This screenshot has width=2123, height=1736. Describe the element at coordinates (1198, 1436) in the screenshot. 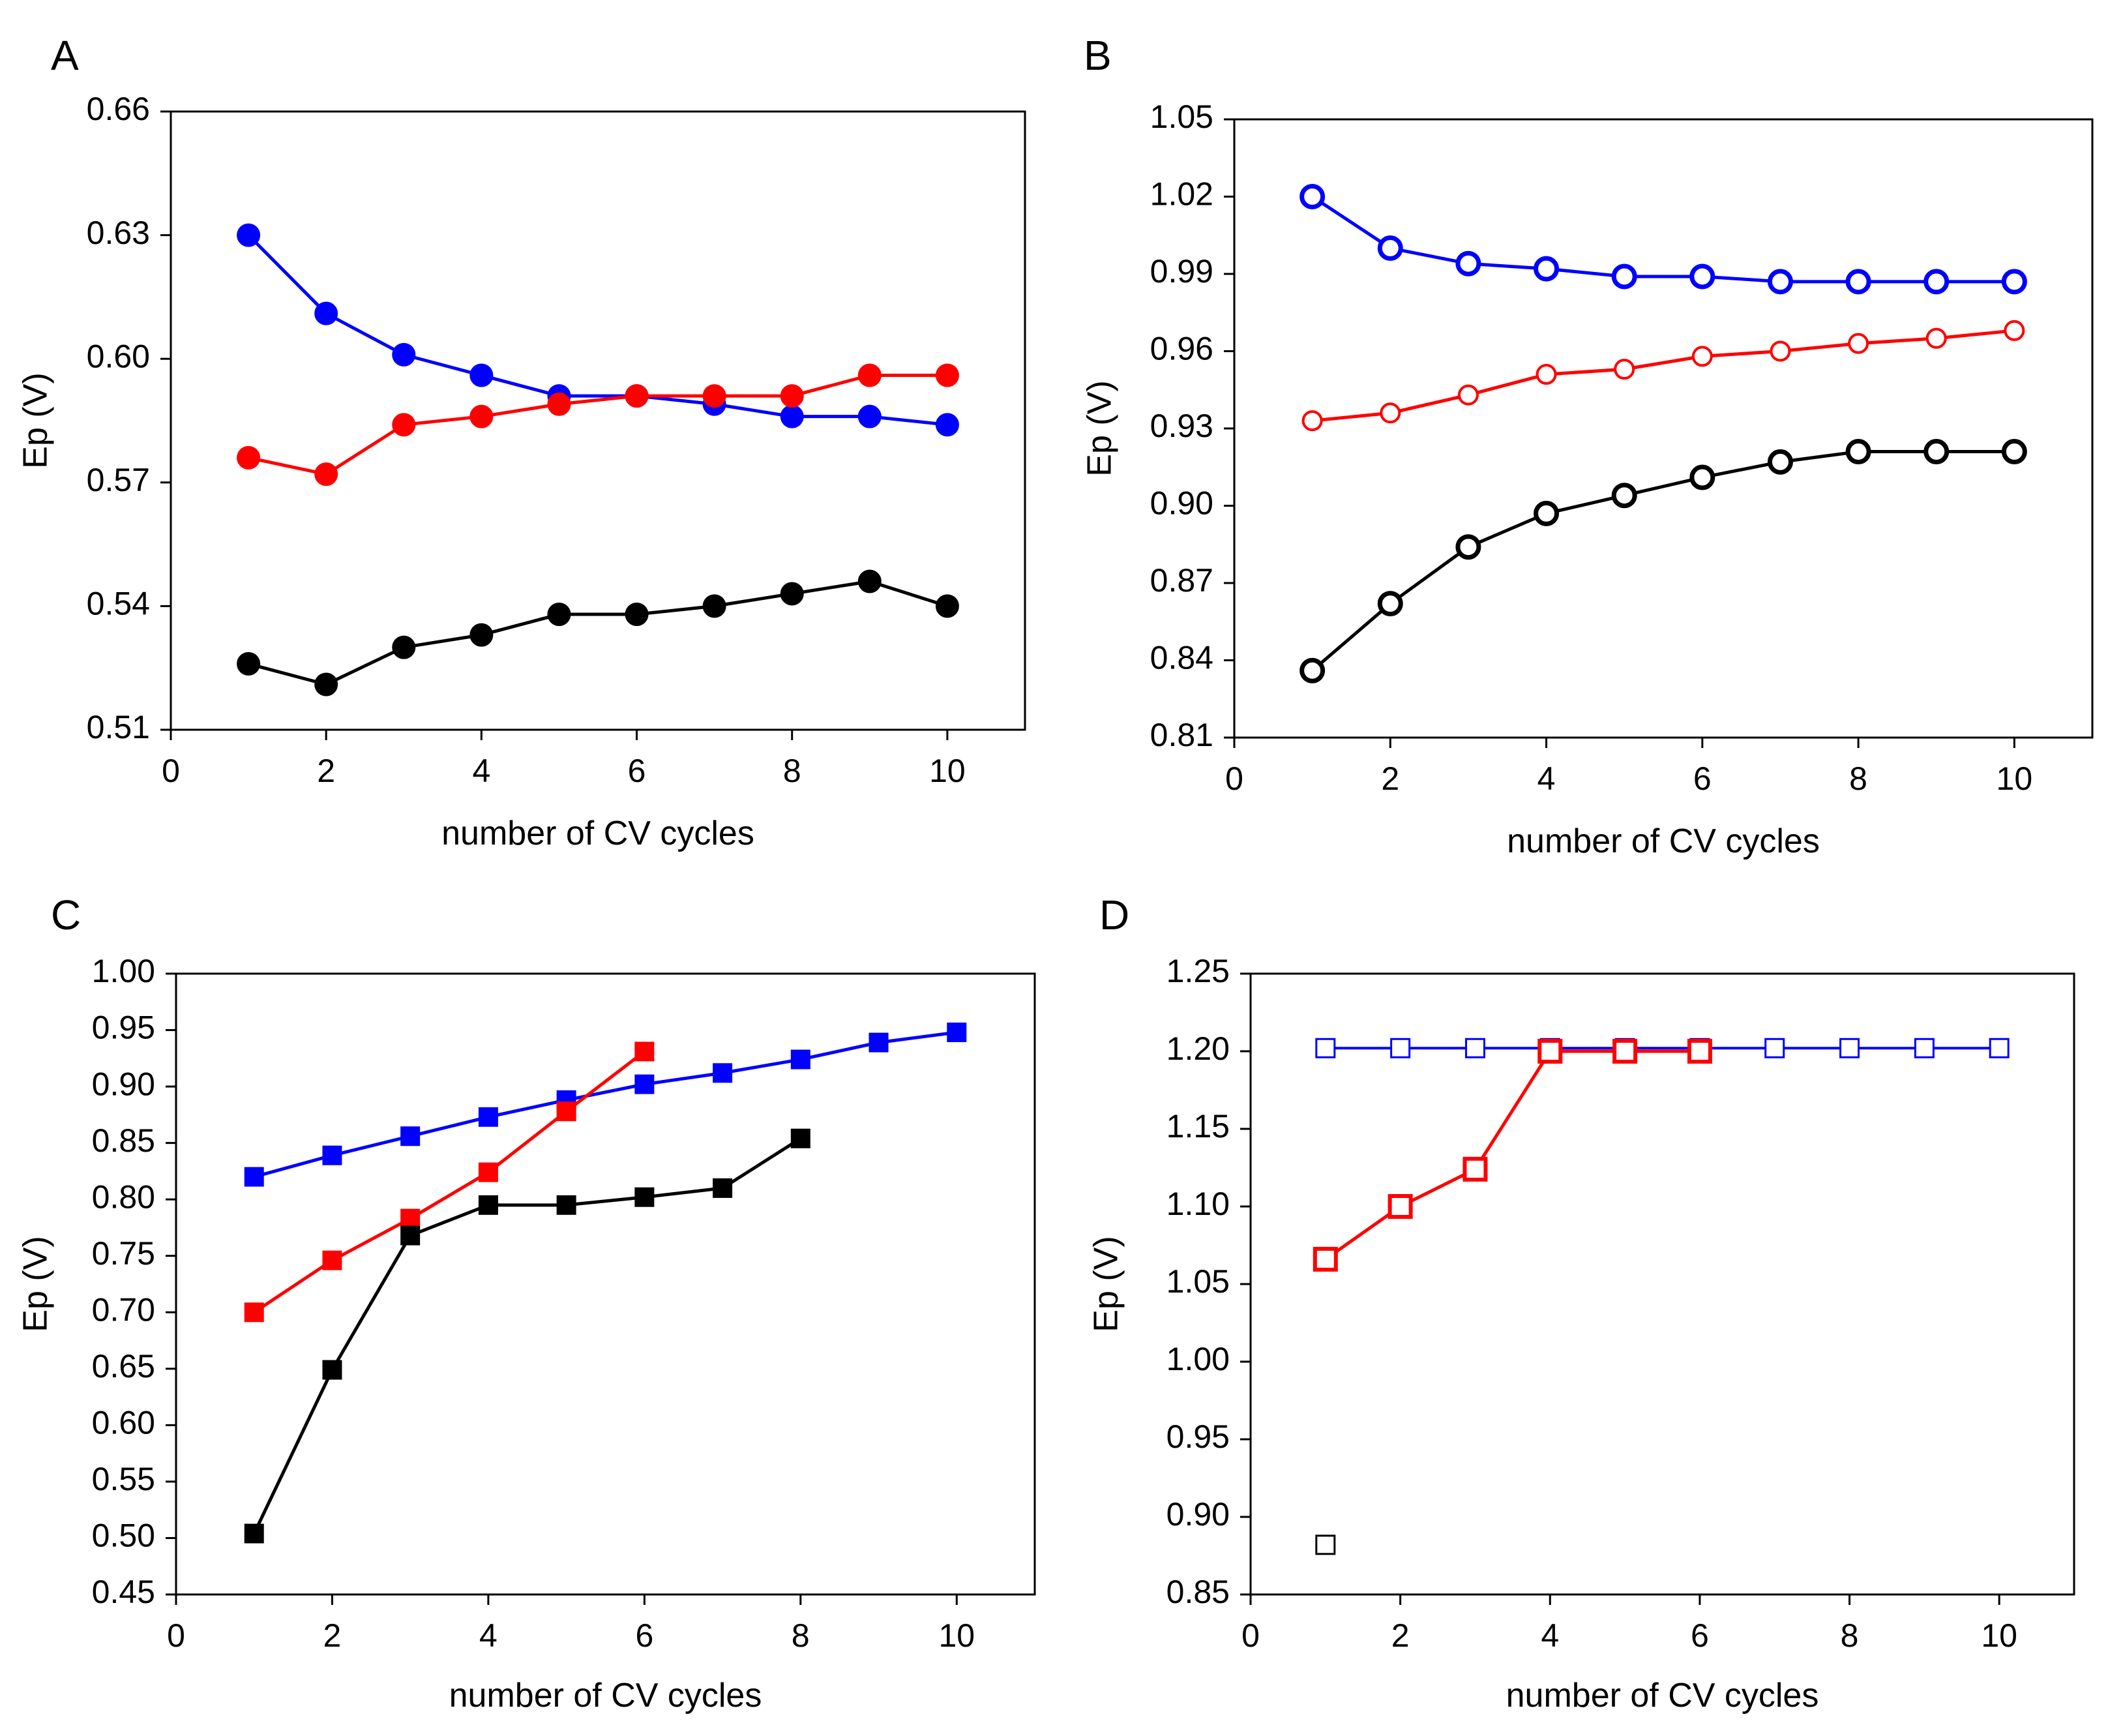

I see `y-tick-label: 0.95` at that location.